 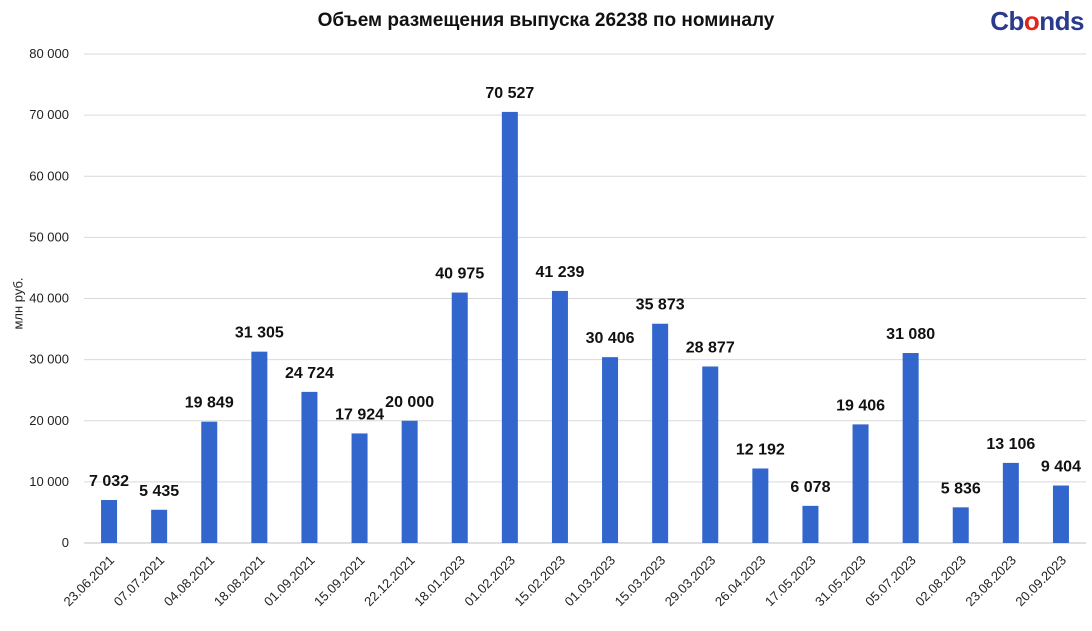 What do you see at coordinates (740, 581) in the screenshot?
I see `x-tick-label: 26.04.2023` at bounding box center [740, 581].